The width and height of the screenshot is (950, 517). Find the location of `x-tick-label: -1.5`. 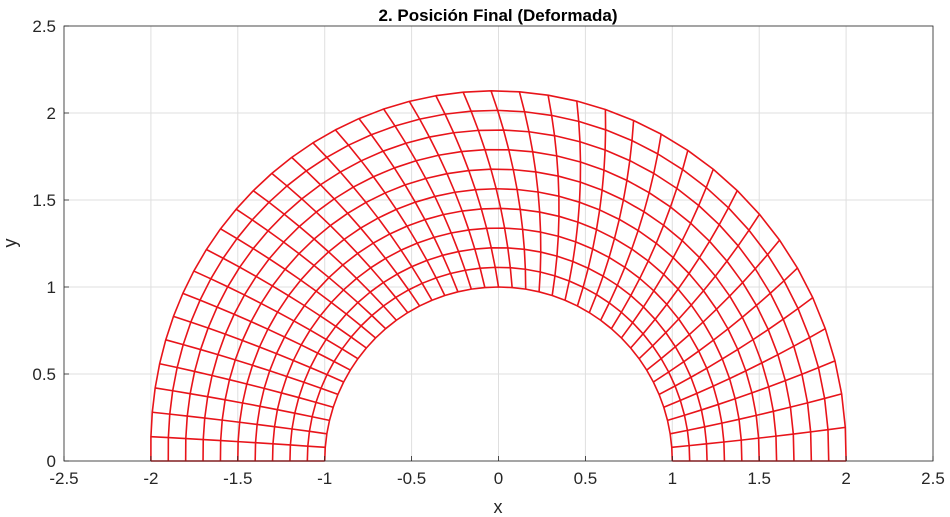

x-tick-label: -1.5 is located at coordinates (237, 478).